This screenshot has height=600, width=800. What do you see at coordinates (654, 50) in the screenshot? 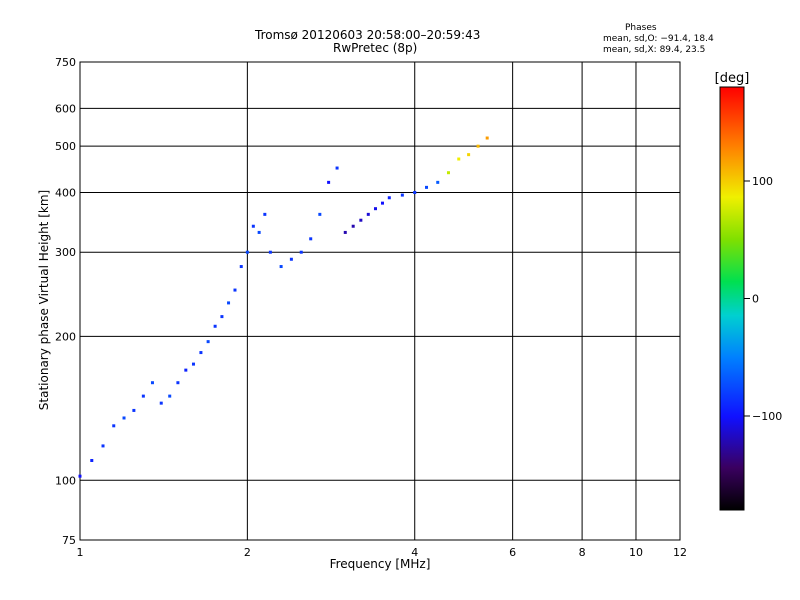
I see `stats-line-x: mean, sd,X: 89.4, 23.5` at bounding box center [654, 50].